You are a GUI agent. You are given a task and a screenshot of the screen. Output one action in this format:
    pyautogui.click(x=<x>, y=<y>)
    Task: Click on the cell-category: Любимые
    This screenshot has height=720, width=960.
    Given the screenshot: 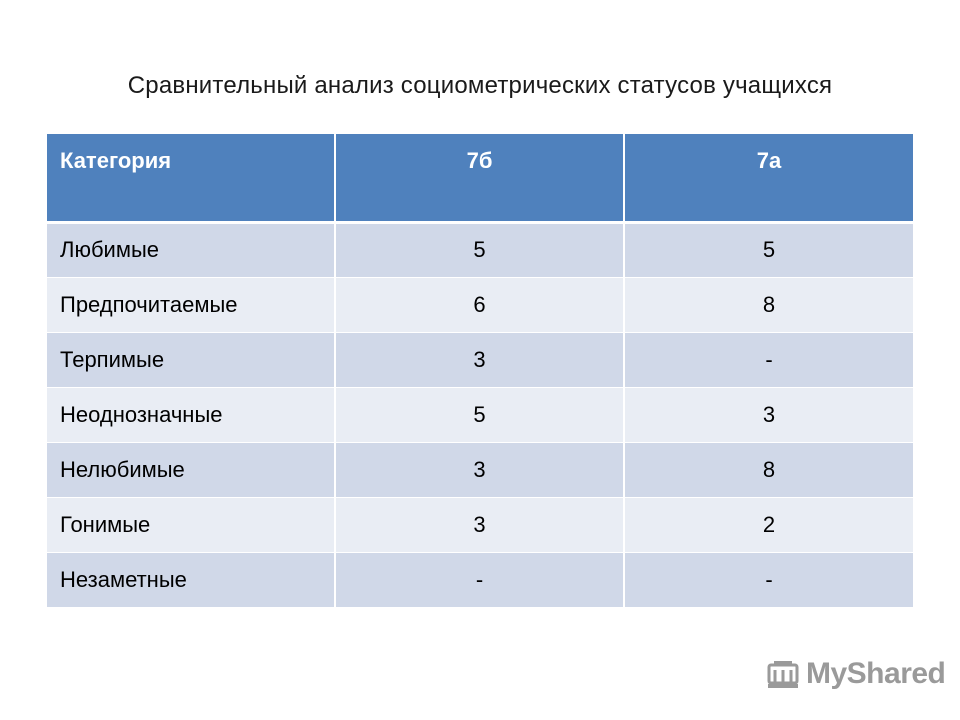 What is the action you would take?
    pyautogui.click(x=191, y=249)
    